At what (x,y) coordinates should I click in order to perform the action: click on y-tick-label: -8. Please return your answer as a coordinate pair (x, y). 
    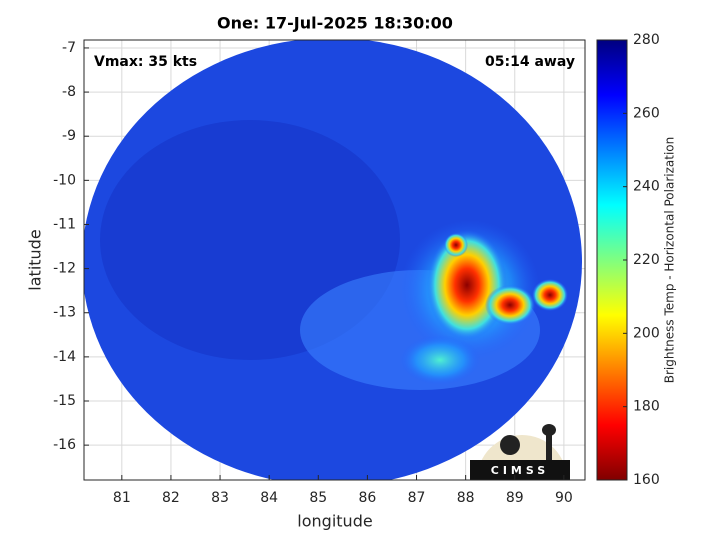
    Looking at the image, I should click on (69, 92).